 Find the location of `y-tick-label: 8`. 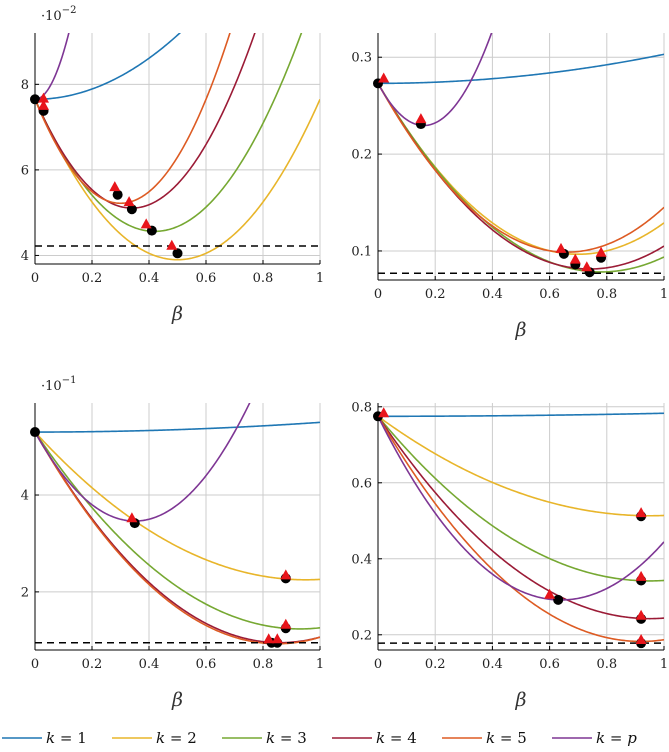

y-tick-label: 8 is located at coordinates (25, 85).